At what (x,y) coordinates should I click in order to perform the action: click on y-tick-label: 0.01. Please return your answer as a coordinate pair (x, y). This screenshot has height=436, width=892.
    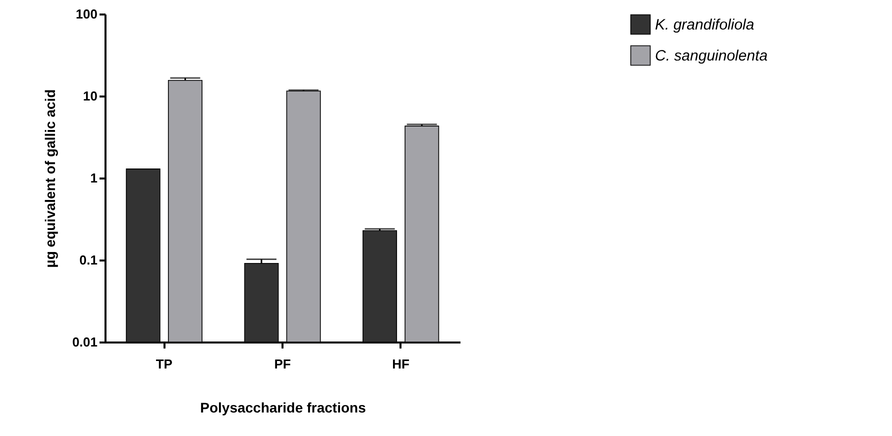
    Looking at the image, I should click on (85, 342).